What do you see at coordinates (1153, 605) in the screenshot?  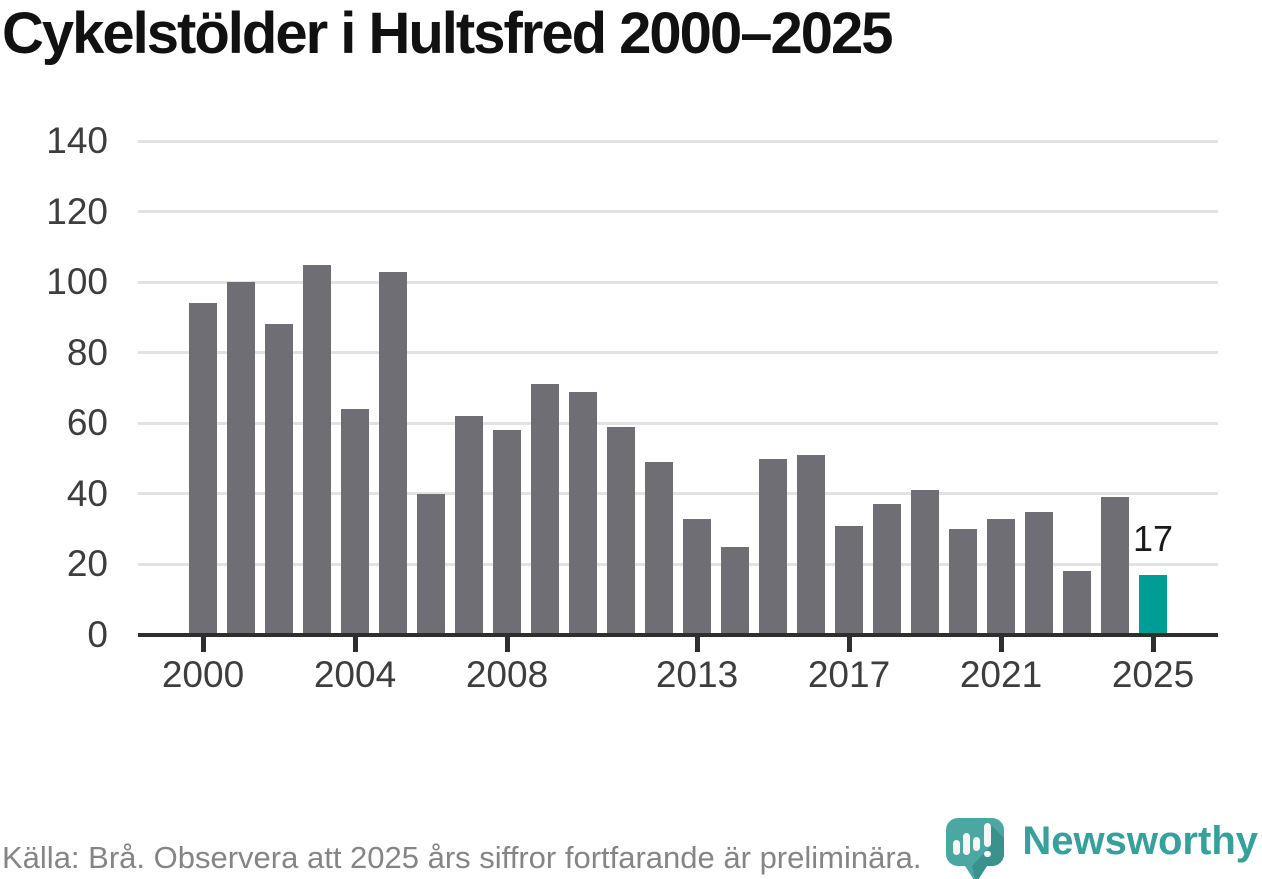 I see `bar-2025` at bounding box center [1153, 605].